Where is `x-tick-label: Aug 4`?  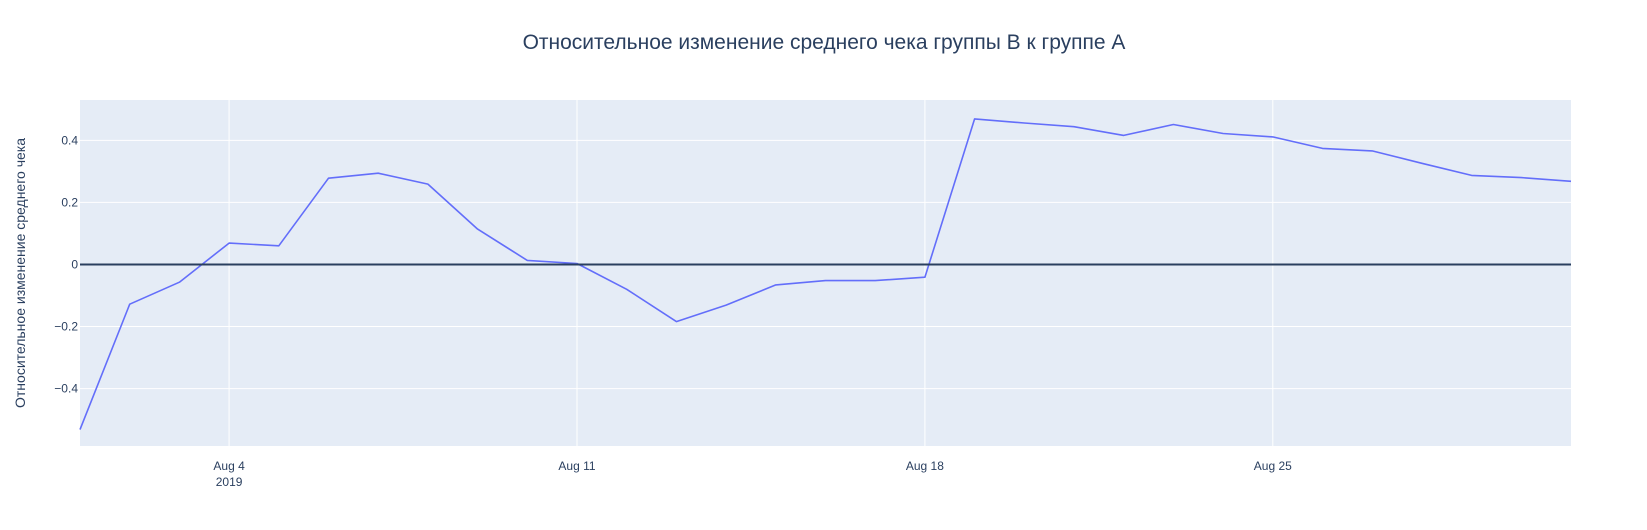
x-tick-label: Aug 4 is located at coordinates (229, 466).